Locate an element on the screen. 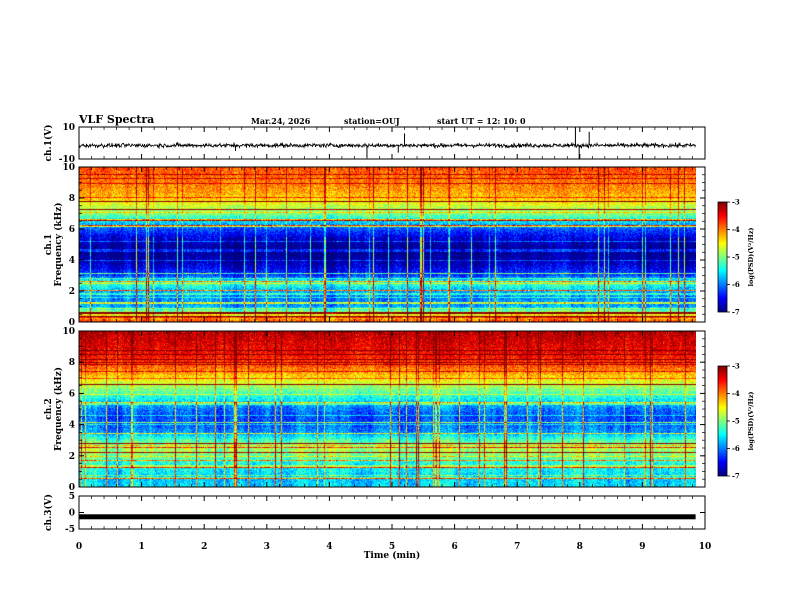 This screenshot has width=792, height=612. x-tick-label: 10 is located at coordinates (705, 547).